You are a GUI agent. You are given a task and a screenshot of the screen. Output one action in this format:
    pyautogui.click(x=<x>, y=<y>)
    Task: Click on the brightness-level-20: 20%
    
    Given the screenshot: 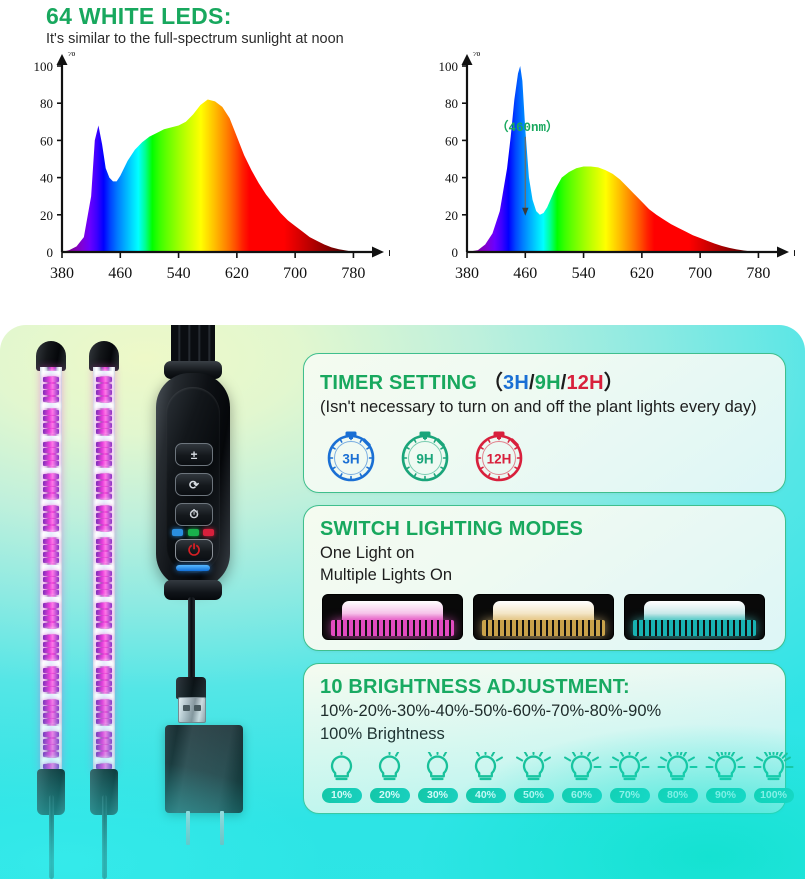 What is the action you would take?
    pyautogui.click(x=389, y=778)
    